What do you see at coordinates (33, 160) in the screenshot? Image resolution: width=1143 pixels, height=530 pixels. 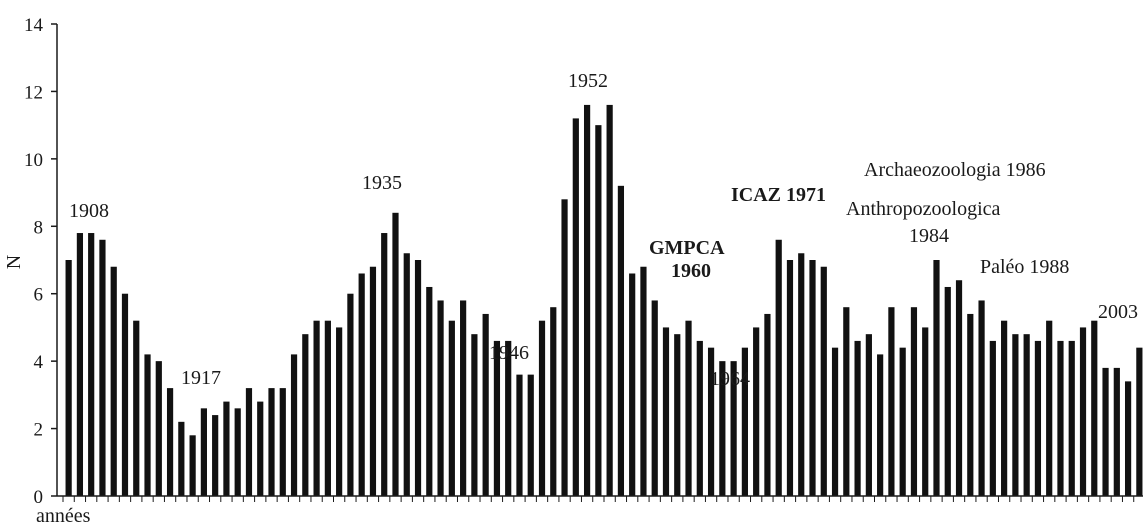 I see `y-tick-label: 10` at bounding box center [33, 160].